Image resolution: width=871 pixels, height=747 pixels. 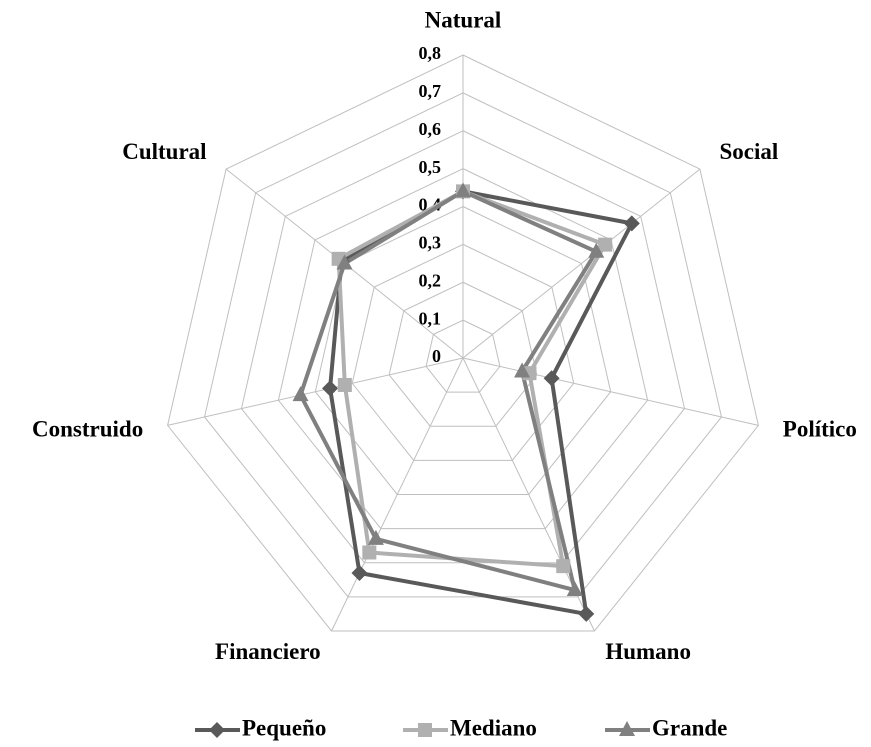 I want to click on legend-label: Mediano, so click(x=493, y=727).